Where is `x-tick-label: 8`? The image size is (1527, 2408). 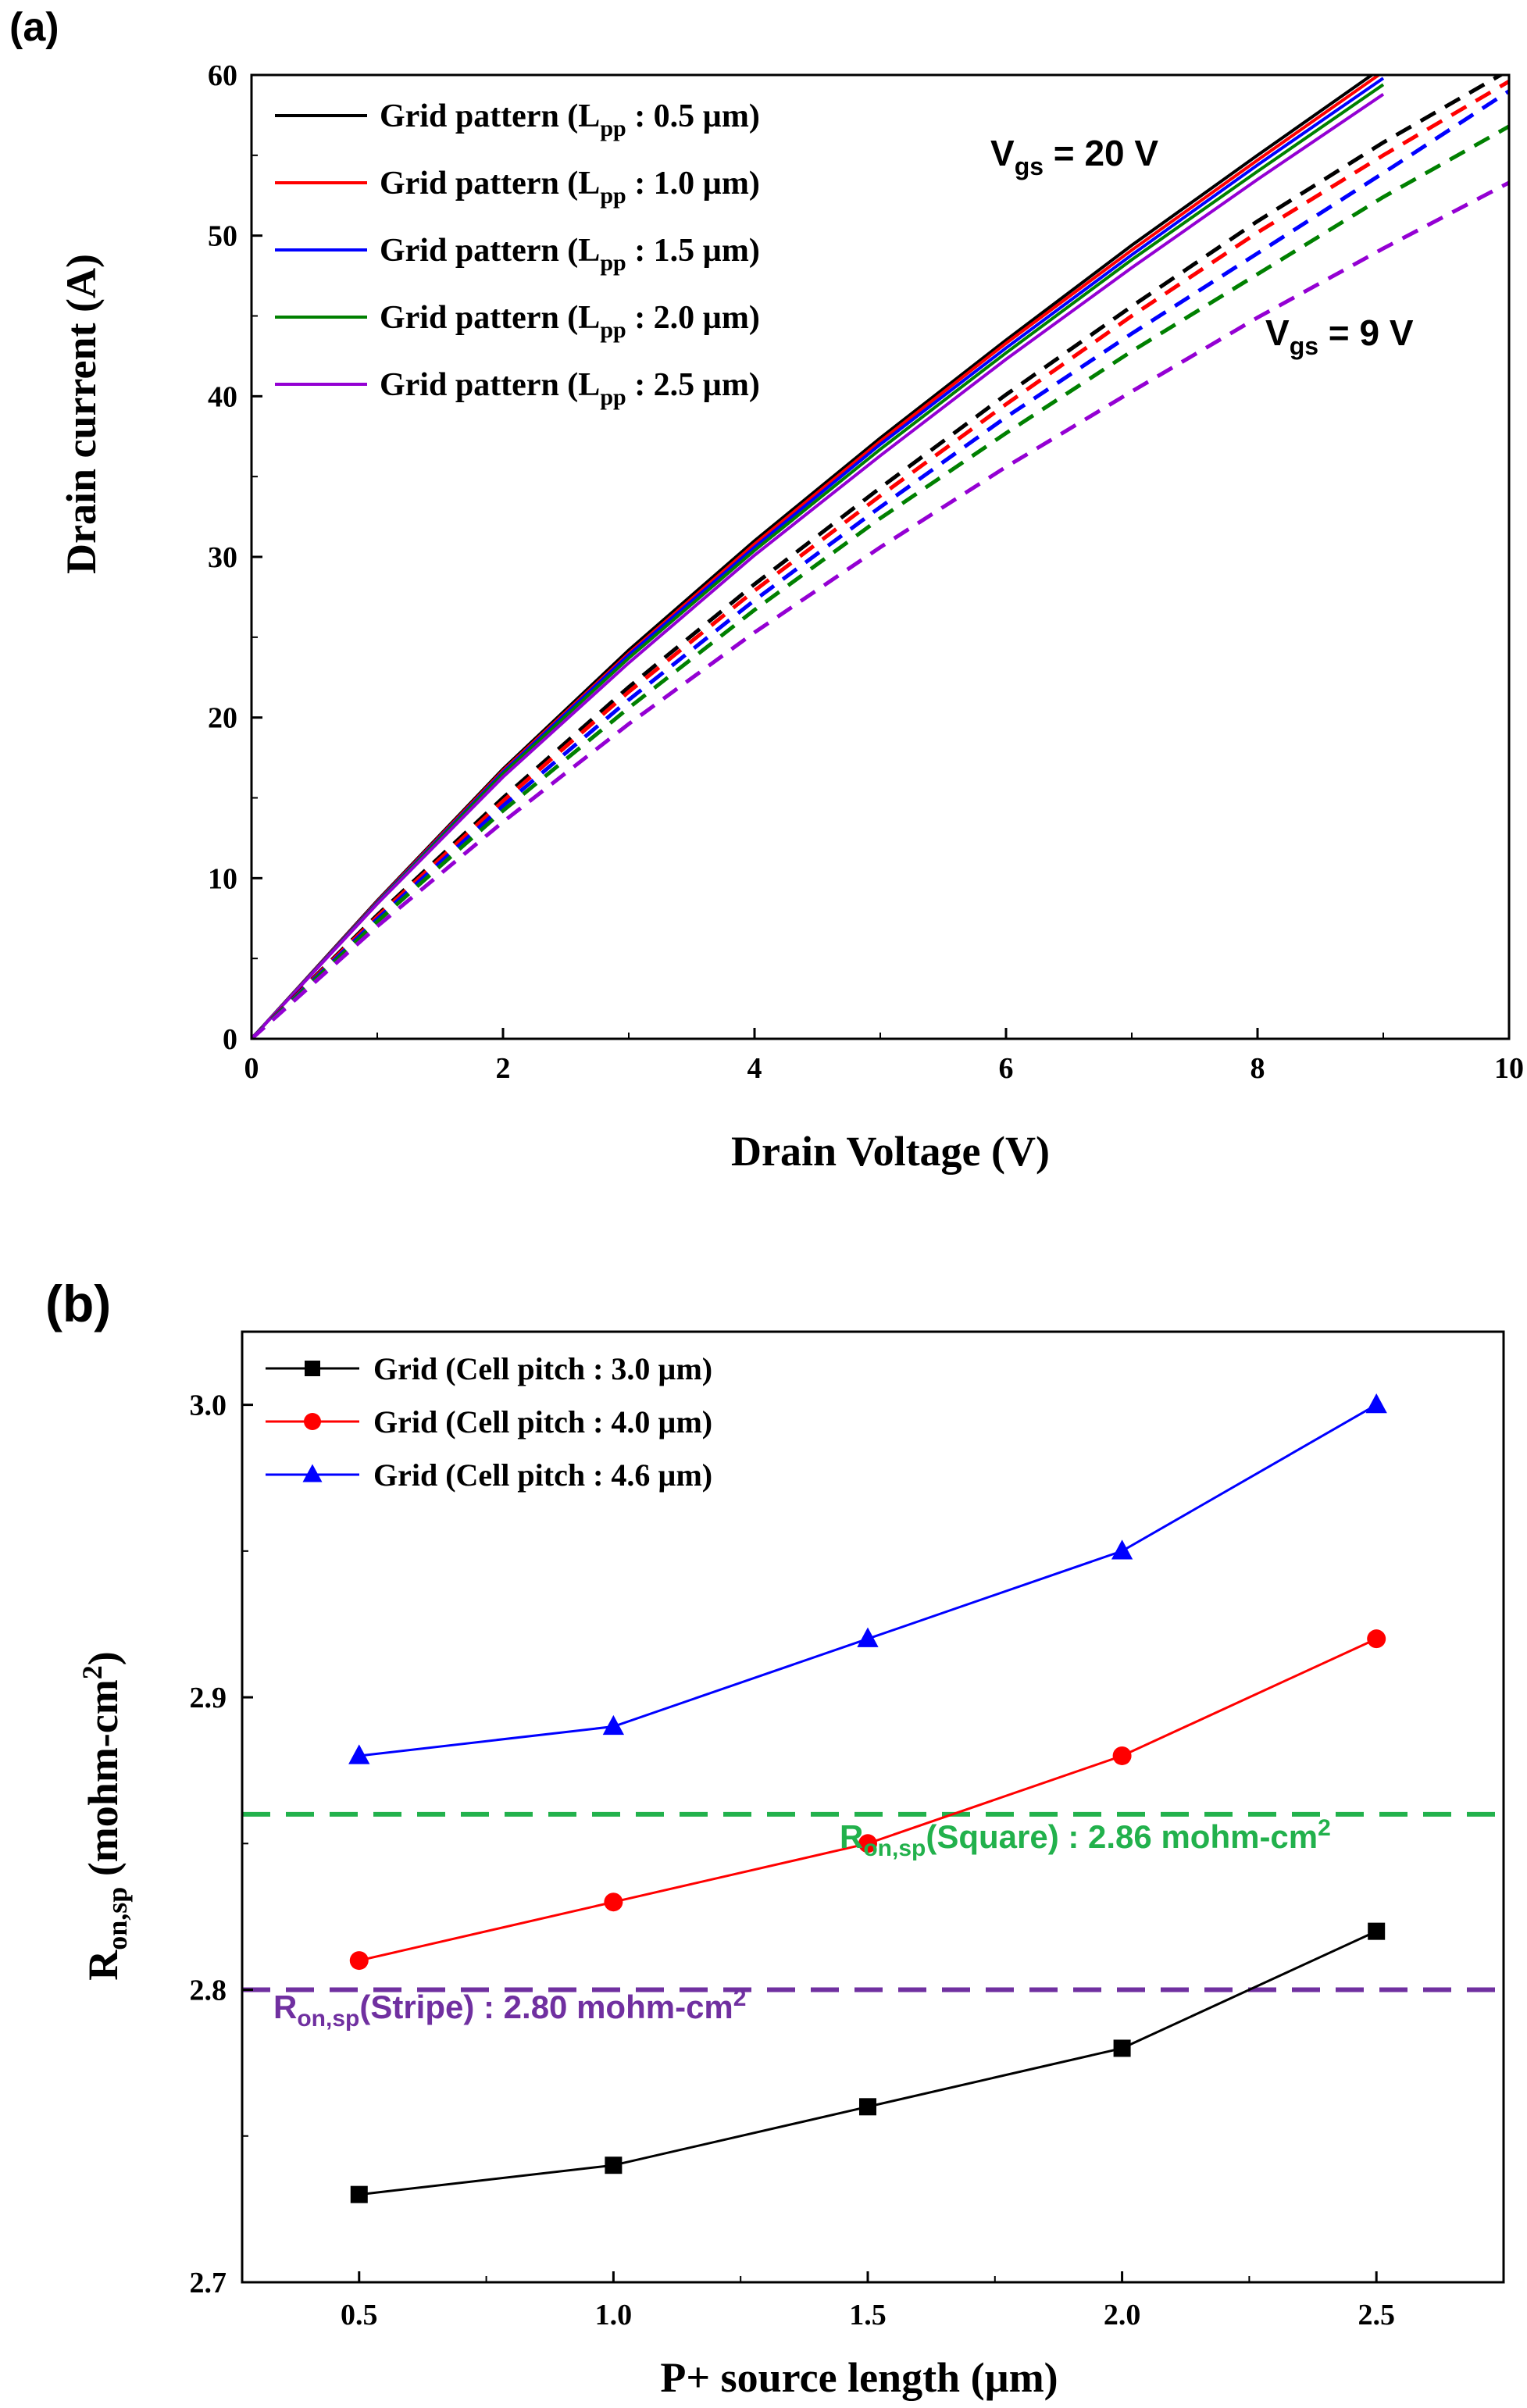
x-tick-label: 8 is located at coordinates (1257, 1068).